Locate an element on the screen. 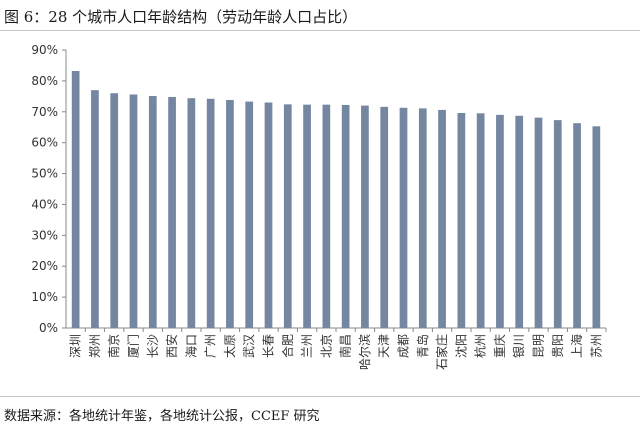 The image size is (640, 429). source-note: 数据来源：各地统计年鉴，各地统计公报，CCEF 研究 is located at coordinates (162, 416).